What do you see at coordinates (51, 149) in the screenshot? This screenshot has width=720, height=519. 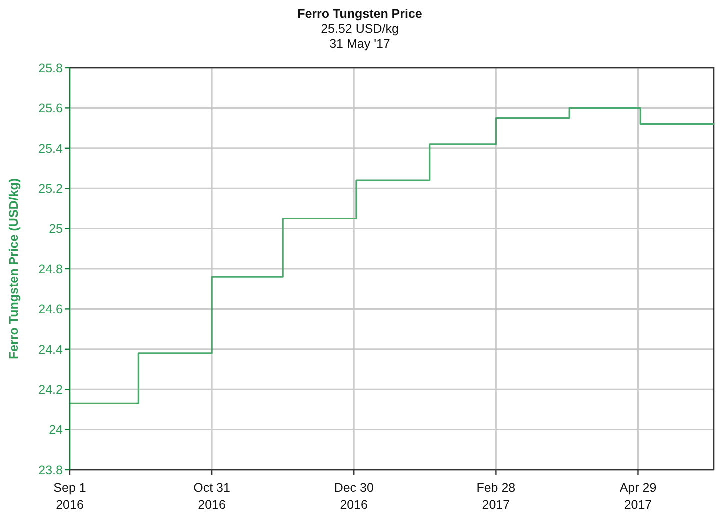 I see `y-tick-label: 25.4` at bounding box center [51, 149].